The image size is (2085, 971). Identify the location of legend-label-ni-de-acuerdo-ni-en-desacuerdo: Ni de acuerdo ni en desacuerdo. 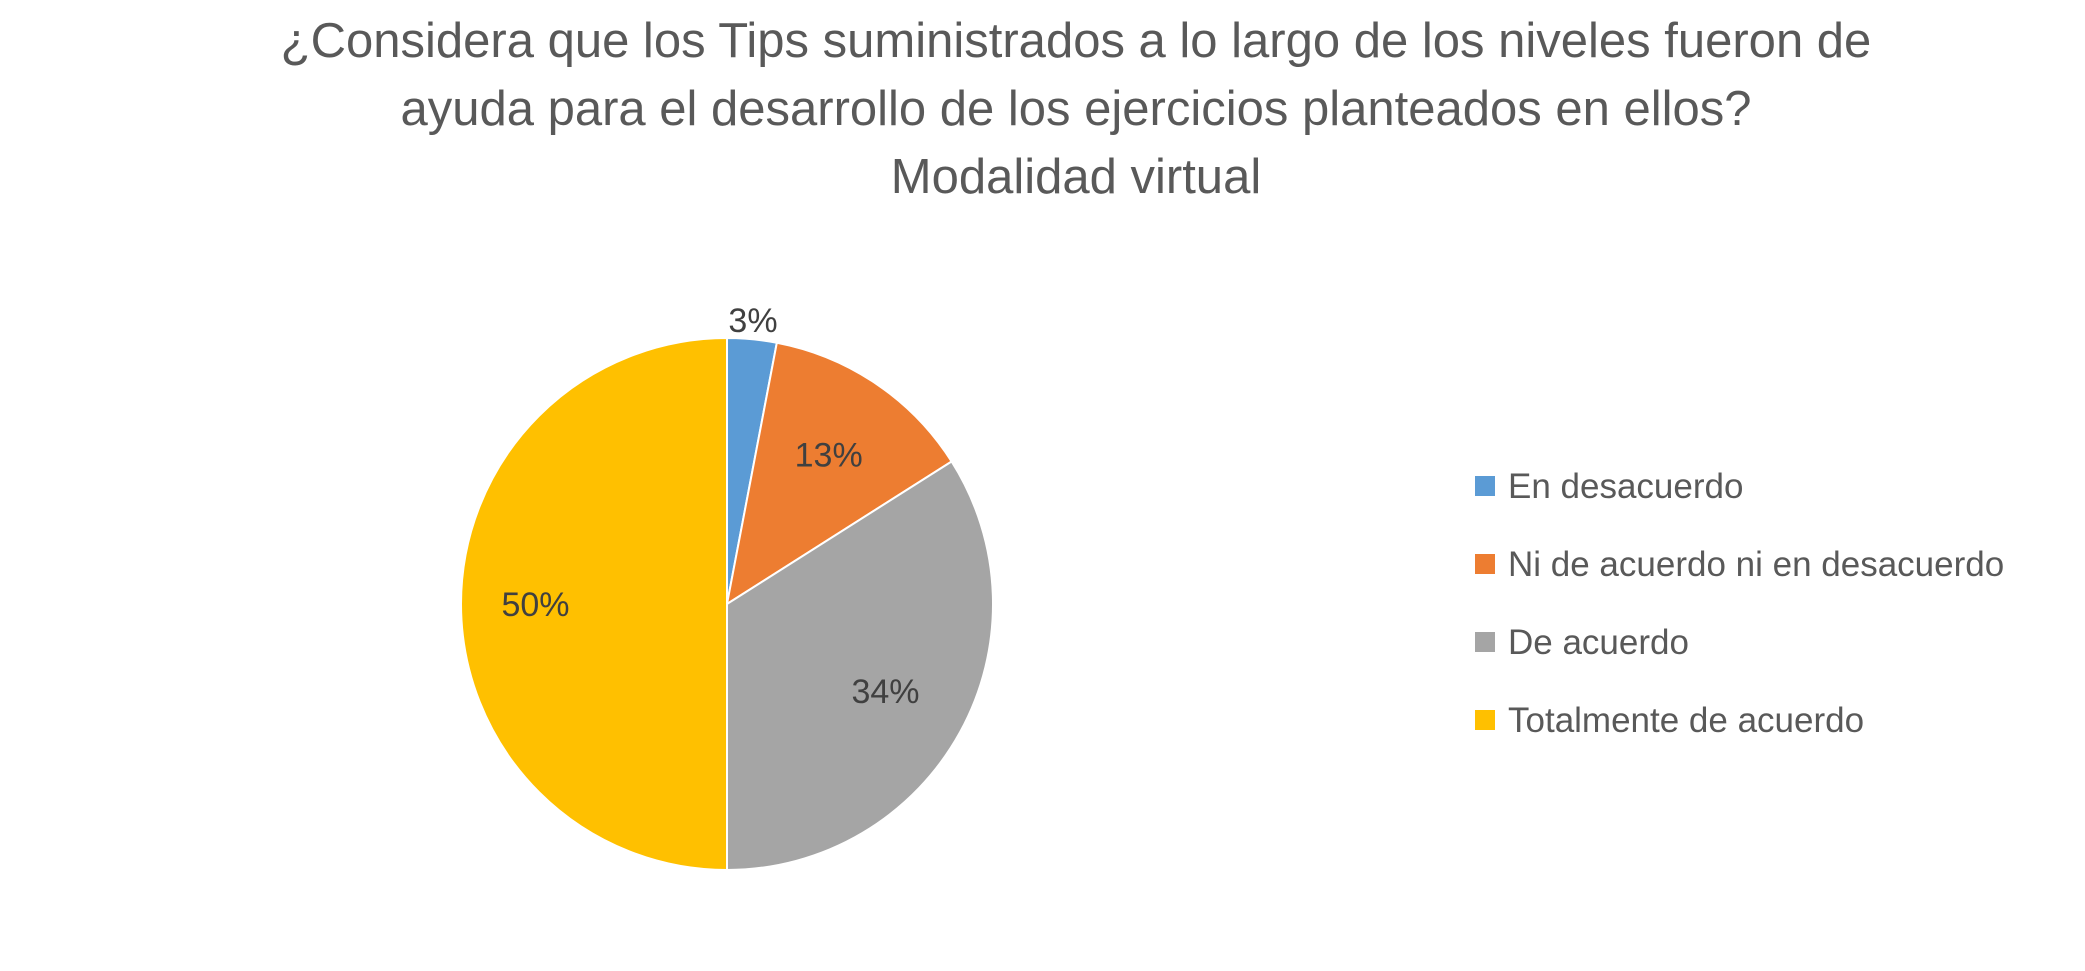
(1756, 564).